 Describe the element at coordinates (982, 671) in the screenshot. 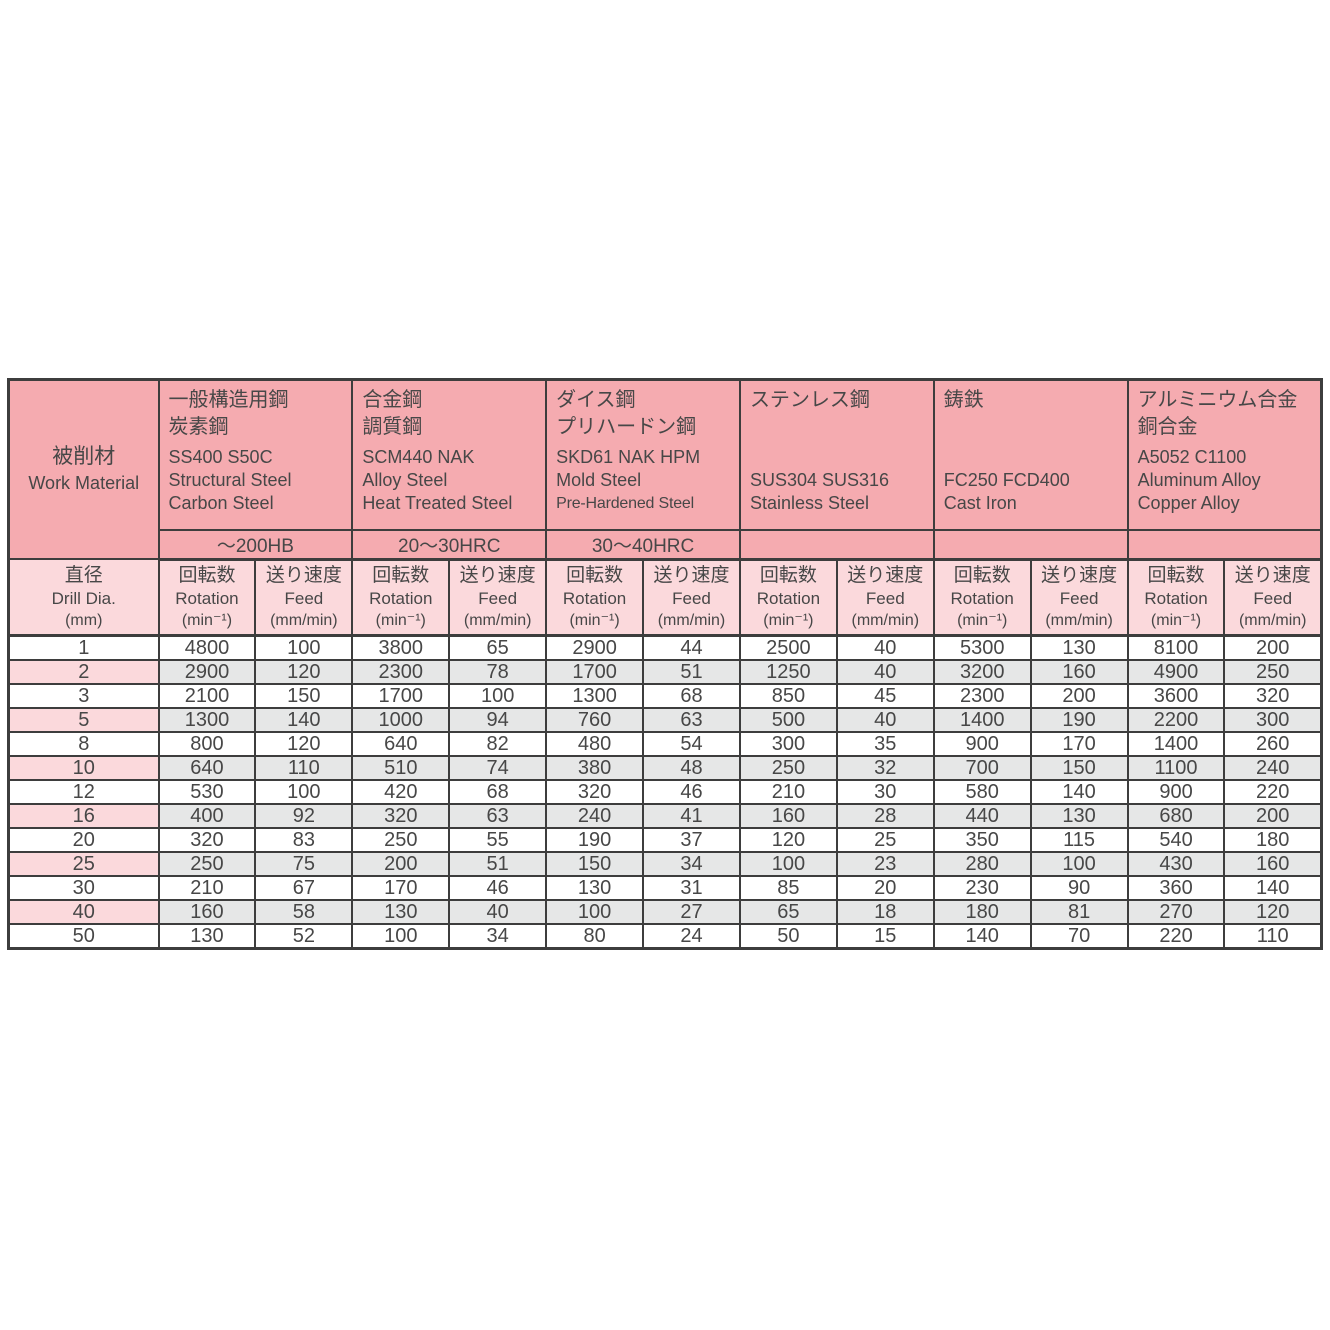

I see `rotation-value-cell: 3200` at that location.